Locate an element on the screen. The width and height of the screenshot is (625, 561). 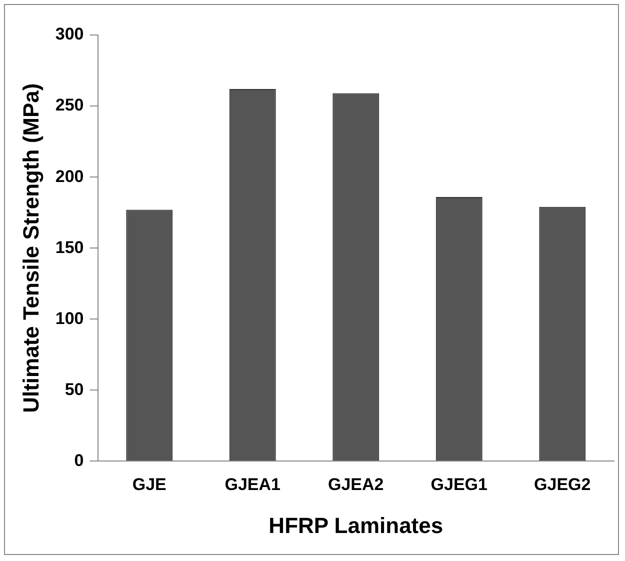
y-tick-label: 200 is located at coordinates (69, 176).